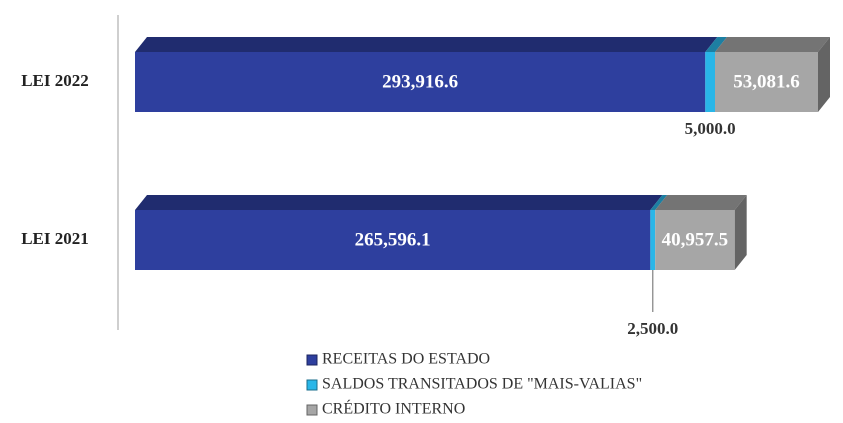 Image resolution: width=843 pixels, height=423 pixels. I want to click on value-label: 293,916.6, so click(420, 81).